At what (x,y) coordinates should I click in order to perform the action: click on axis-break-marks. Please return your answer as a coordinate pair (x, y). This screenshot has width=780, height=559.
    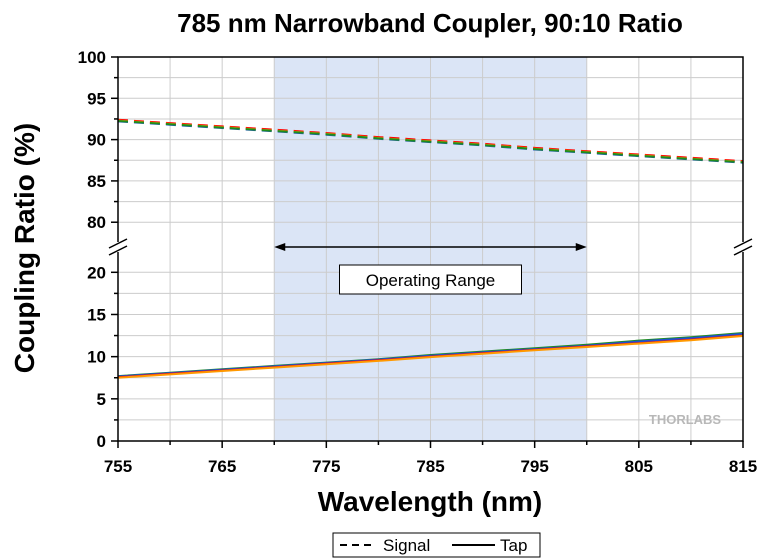
    Looking at the image, I should click on (430, 247).